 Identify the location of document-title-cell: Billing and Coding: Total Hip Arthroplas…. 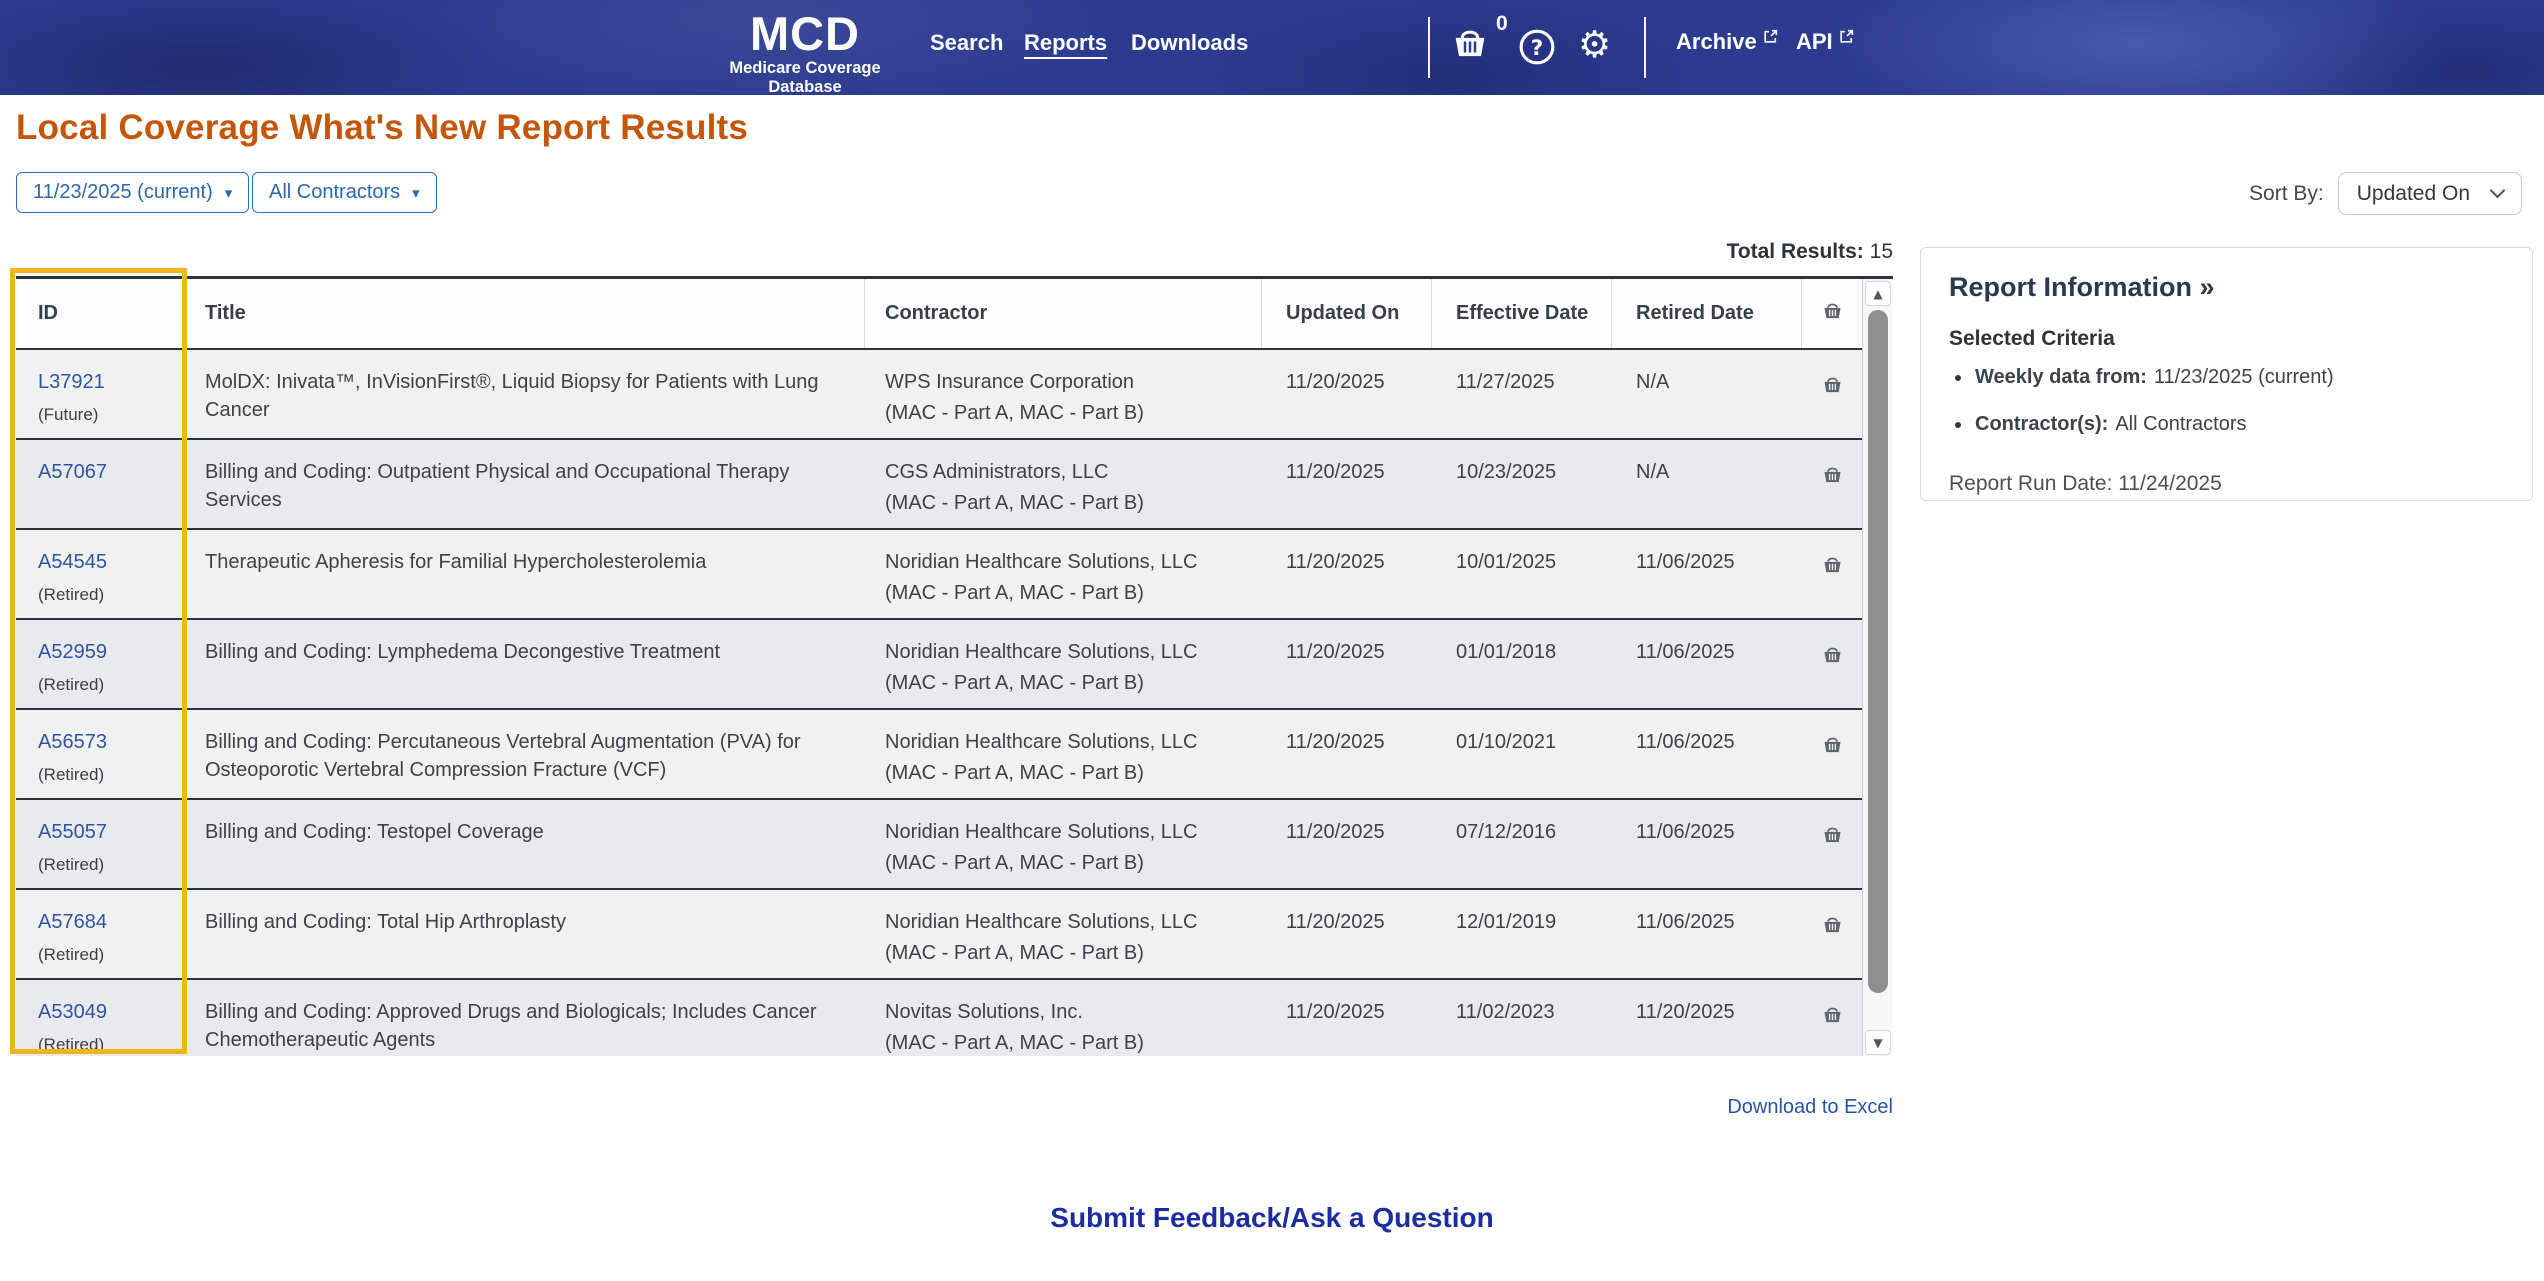
(385, 922).